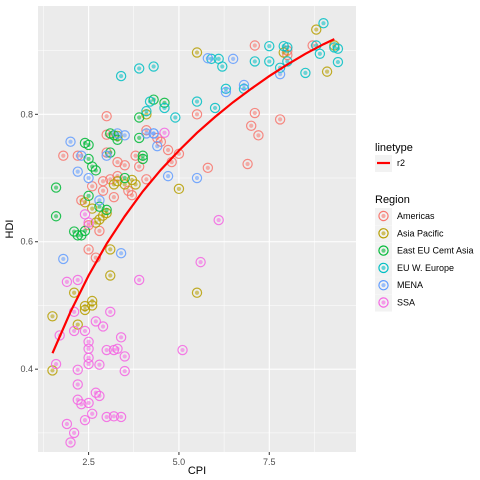  I want to click on region-legend-key-center, so click(383, 216).